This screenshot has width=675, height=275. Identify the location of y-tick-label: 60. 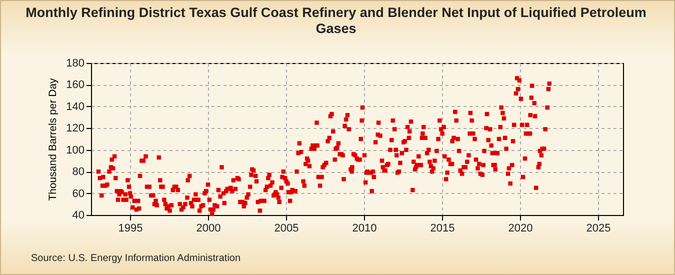
(78, 194).